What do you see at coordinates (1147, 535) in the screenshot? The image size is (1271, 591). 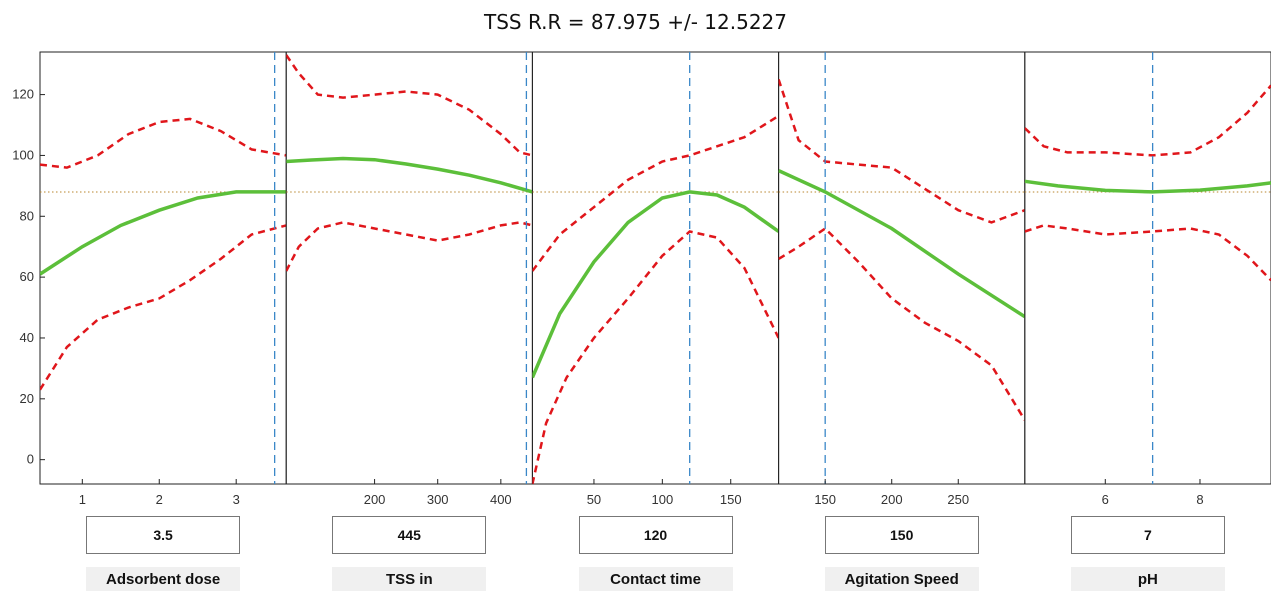 I see `factor-value-input: 7` at bounding box center [1147, 535].